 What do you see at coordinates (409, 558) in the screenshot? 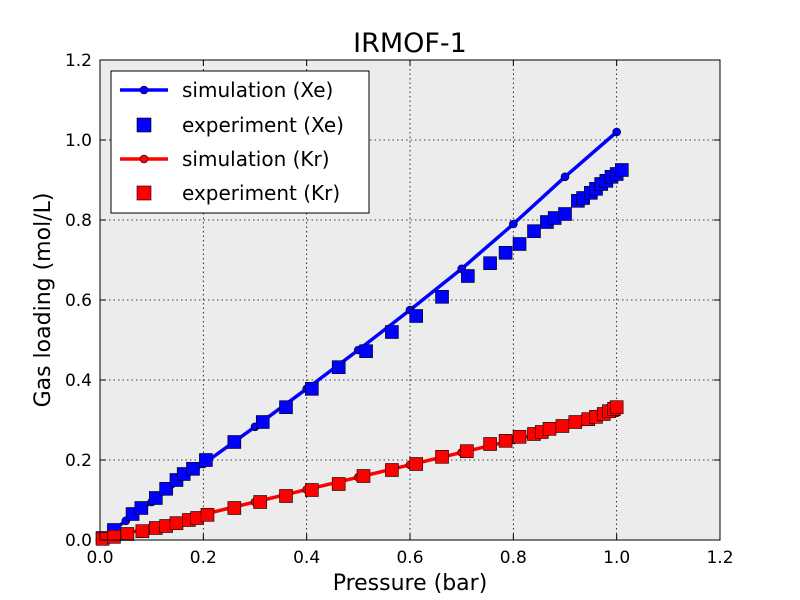
I see `x-tick-label: 0.6` at bounding box center [409, 558].